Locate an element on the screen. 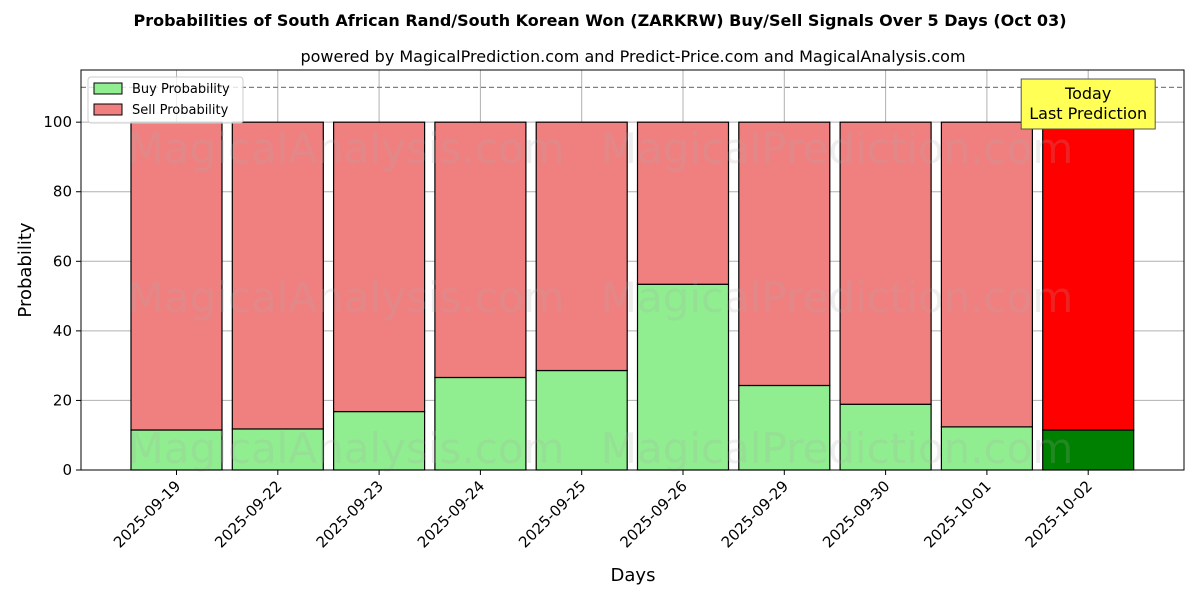 The image size is (1200, 600). x-tick-label: 2025-09-19 is located at coordinates (147, 514).